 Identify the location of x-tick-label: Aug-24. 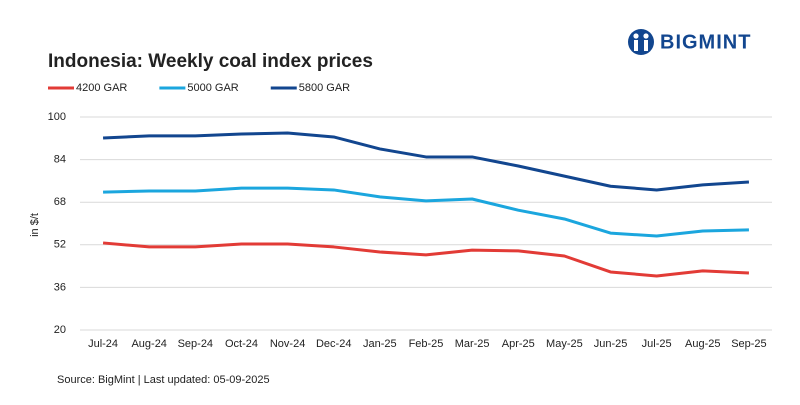
(148, 344).